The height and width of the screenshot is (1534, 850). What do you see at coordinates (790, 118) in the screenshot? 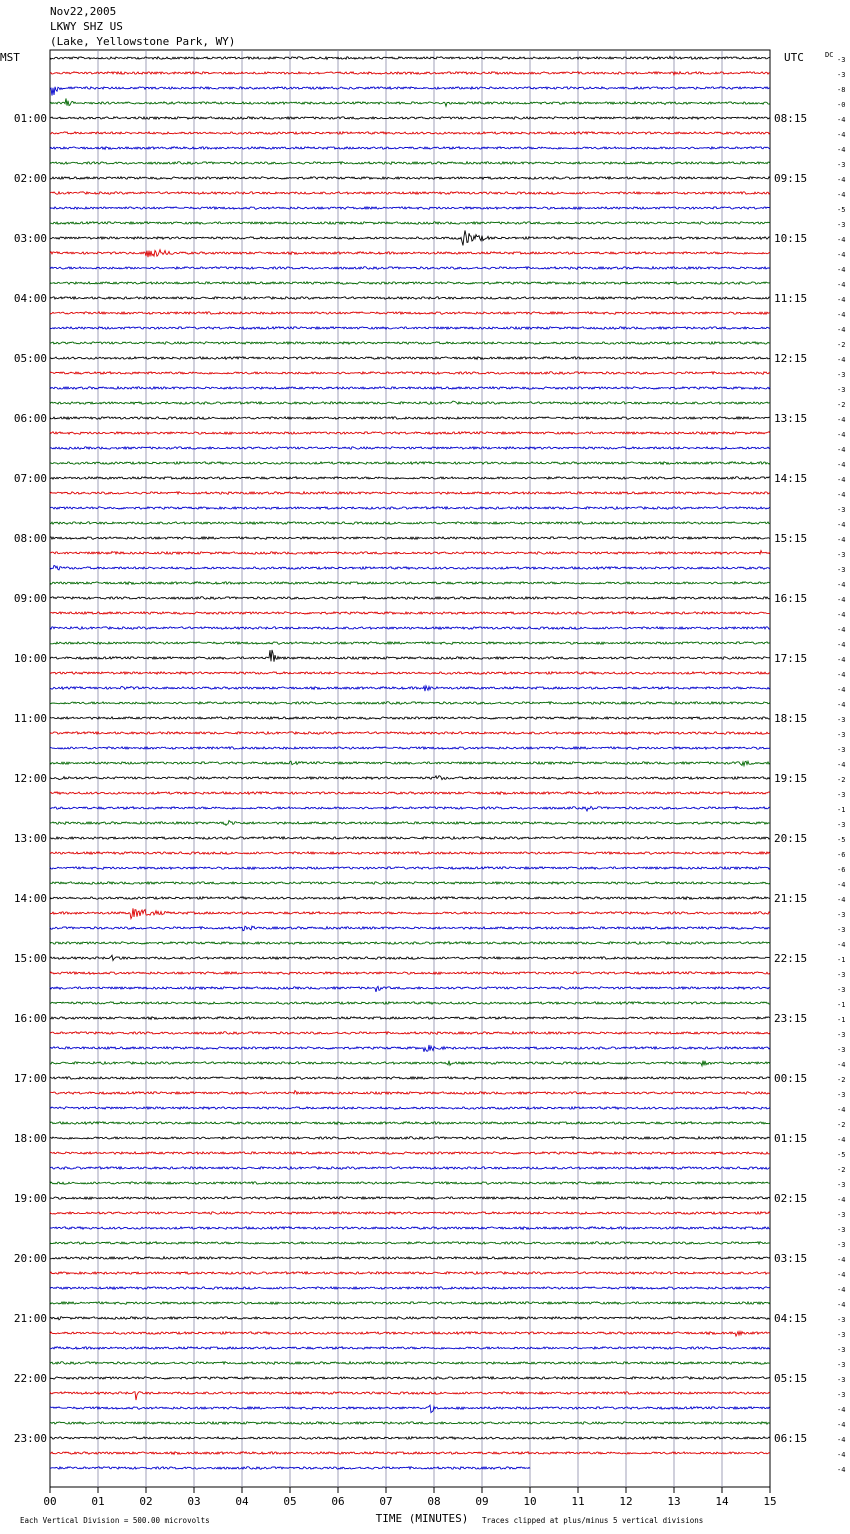
I see `right-hour-label: 08:15` at bounding box center [790, 118].